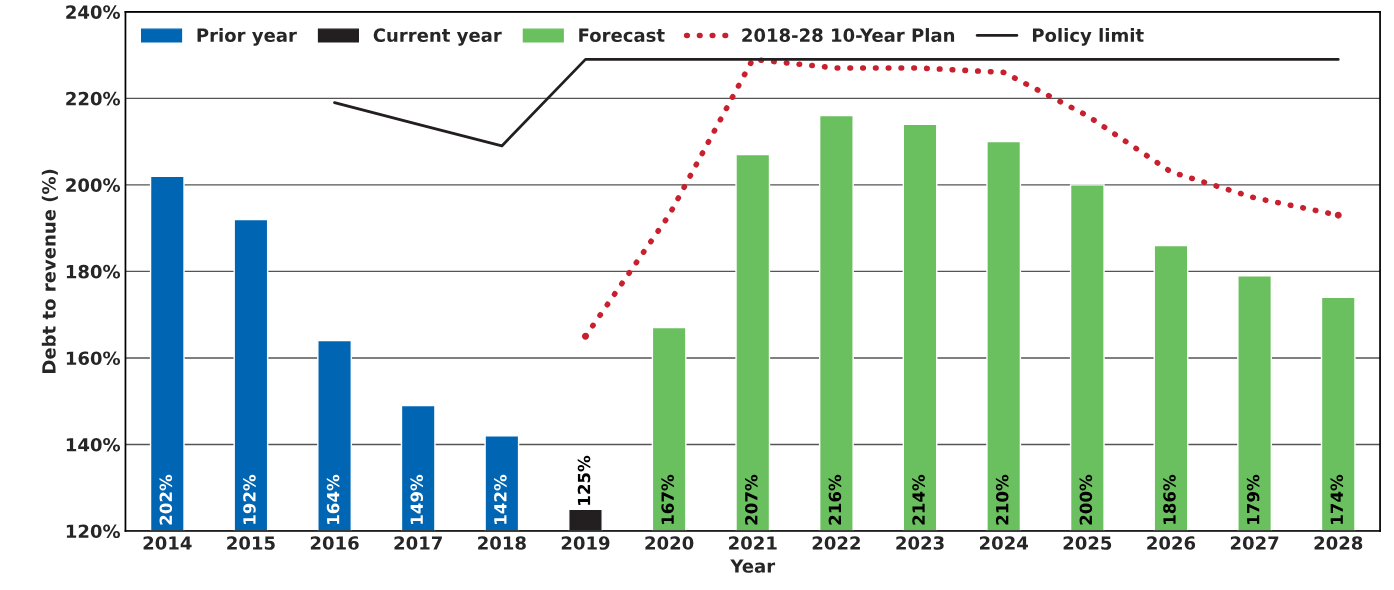  I want to click on data-label: 192%, so click(249, 499).